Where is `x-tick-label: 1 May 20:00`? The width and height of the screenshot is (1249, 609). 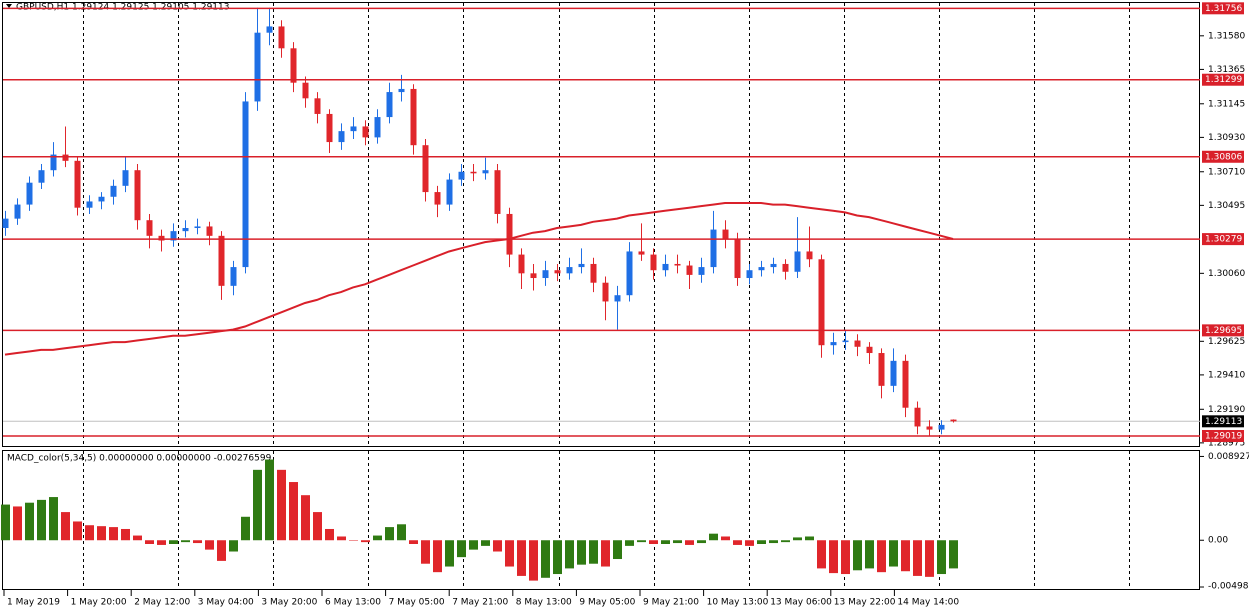
x-tick-label: 1 May 20:00 is located at coordinates (99, 603).